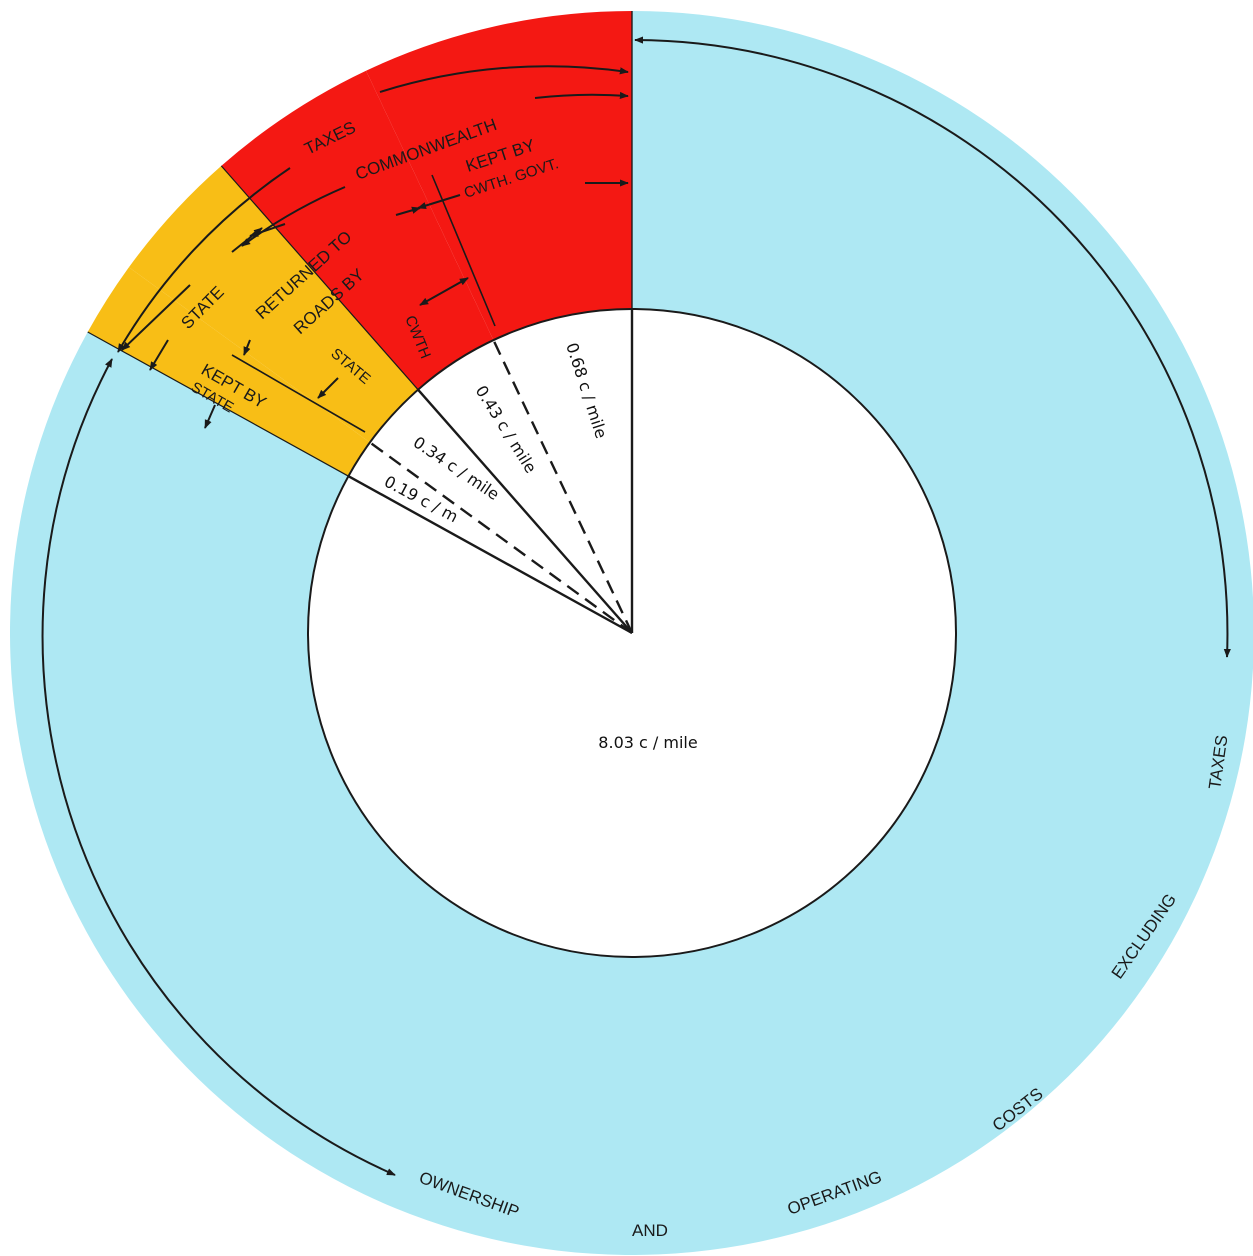  What do you see at coordinates (499, 176) in the screenshot?
I see `ring-segment-cwth_kept` at bounding box center [499, 176].